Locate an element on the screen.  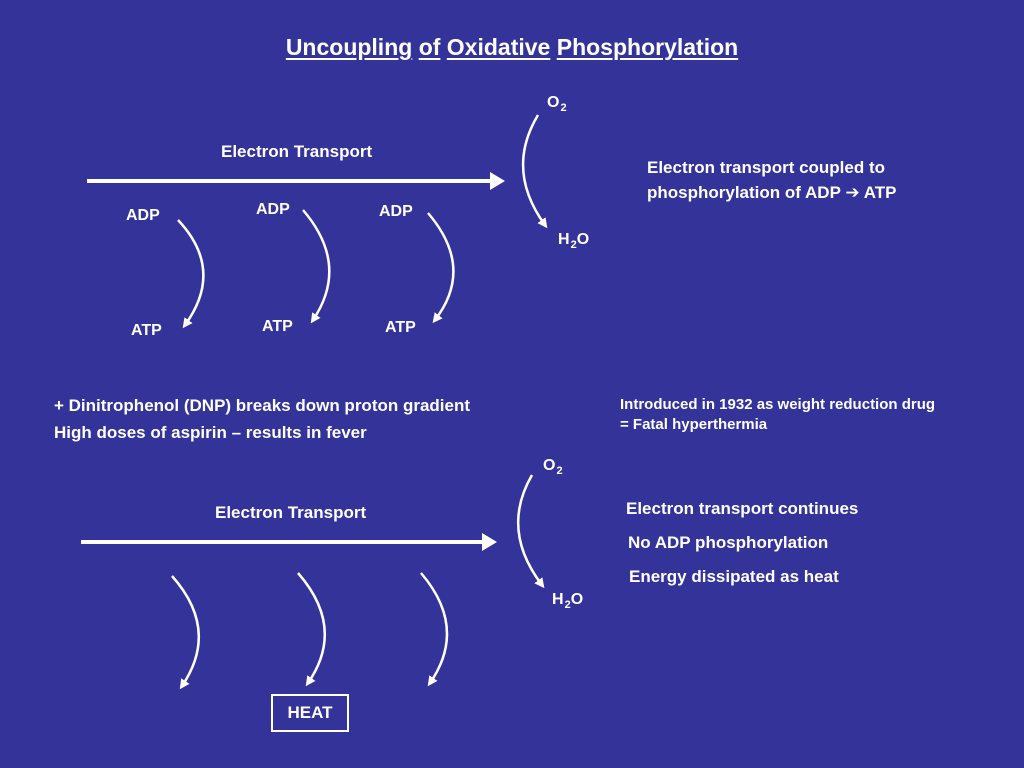
top-o2-label: O2 is located at coordinates (557, 104).